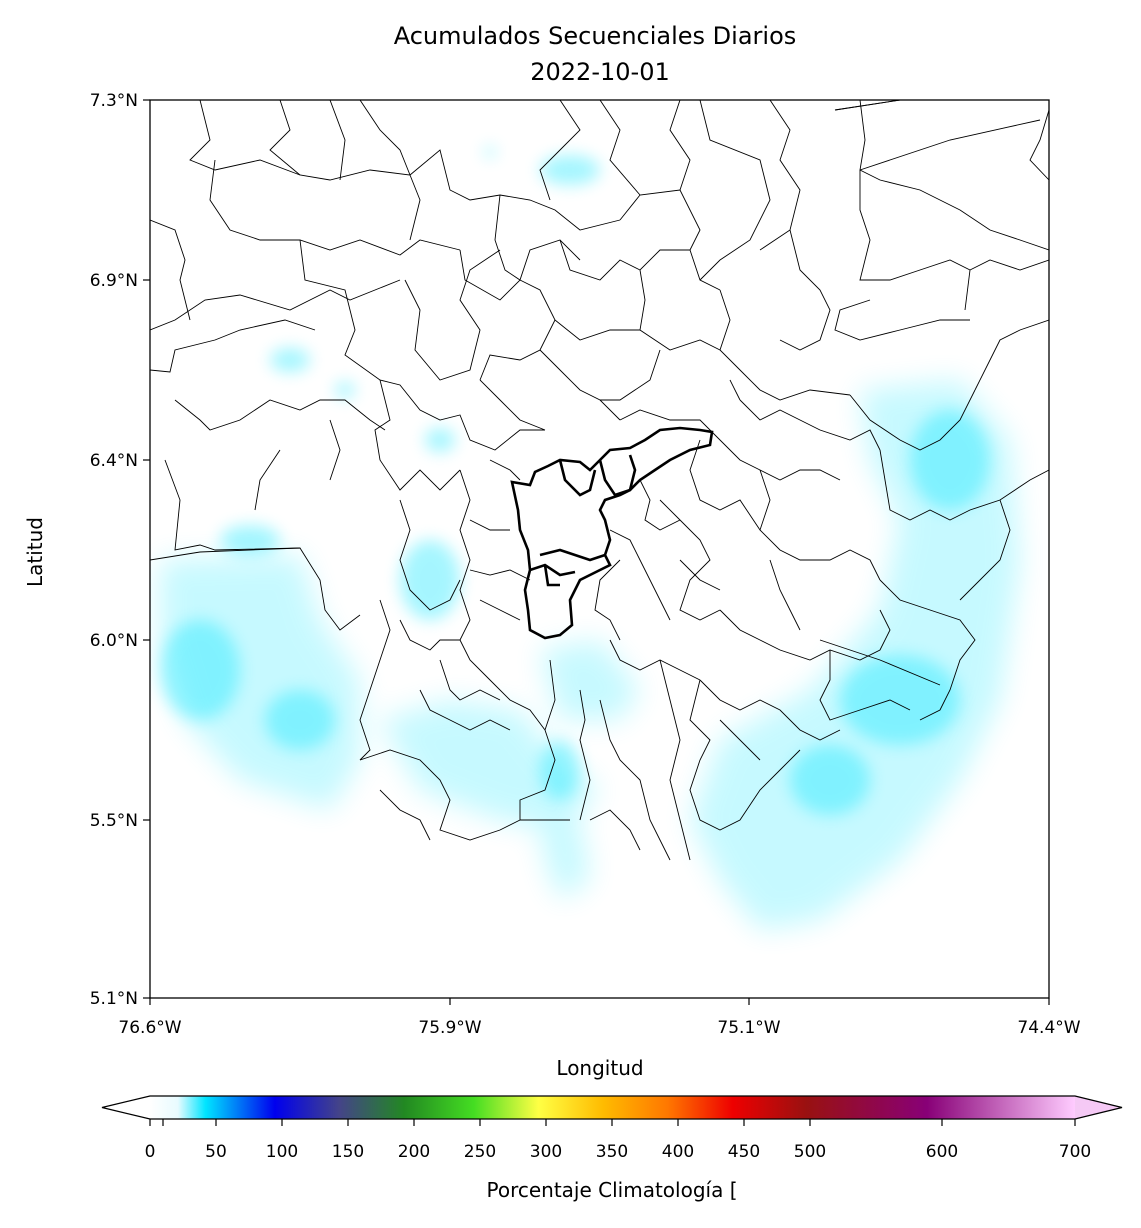  Describe the element at coordinates (282, 1152) in the screenshot. I see `colorbar-tick-label: 100` at that location.